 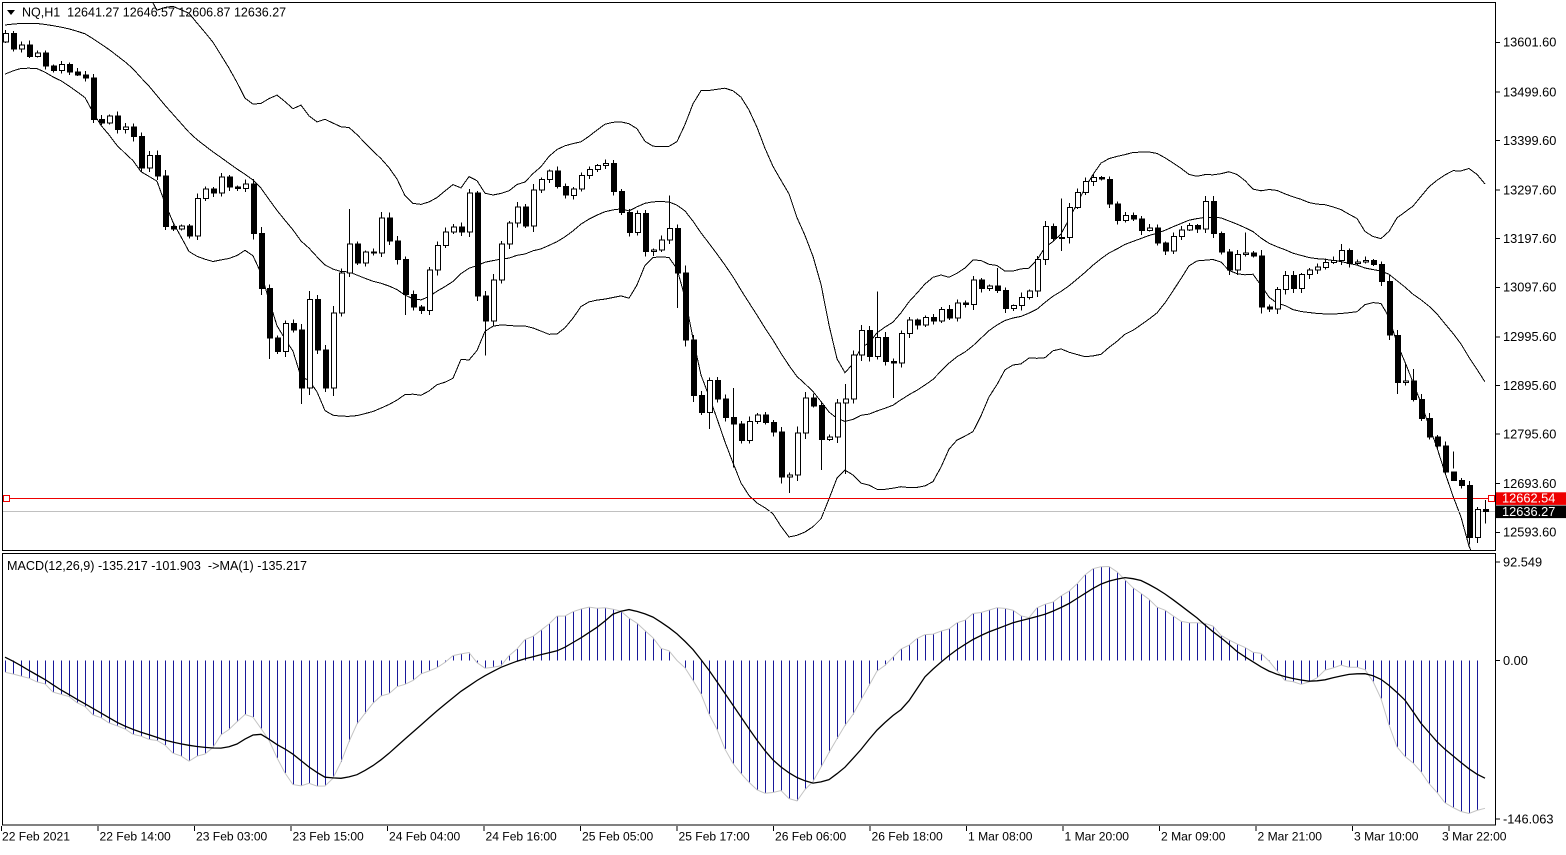 I want to click on svg-text: 12636.27, so click(x=1528, y=511).